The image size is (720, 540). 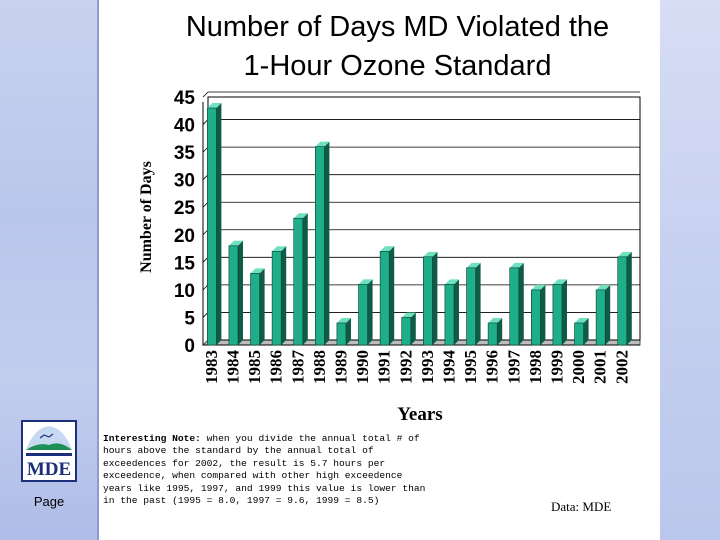 I want to click on mde-logo: MDE, so click(x=49, y=451).